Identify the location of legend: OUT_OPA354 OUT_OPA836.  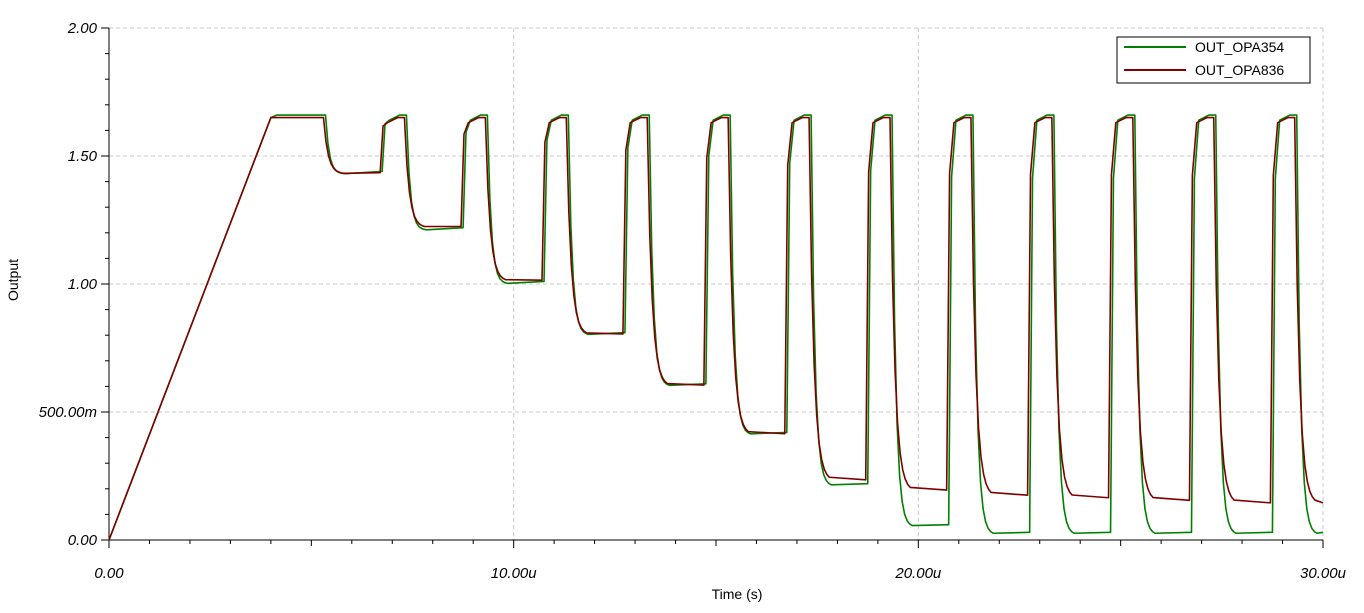
(1213, 60).